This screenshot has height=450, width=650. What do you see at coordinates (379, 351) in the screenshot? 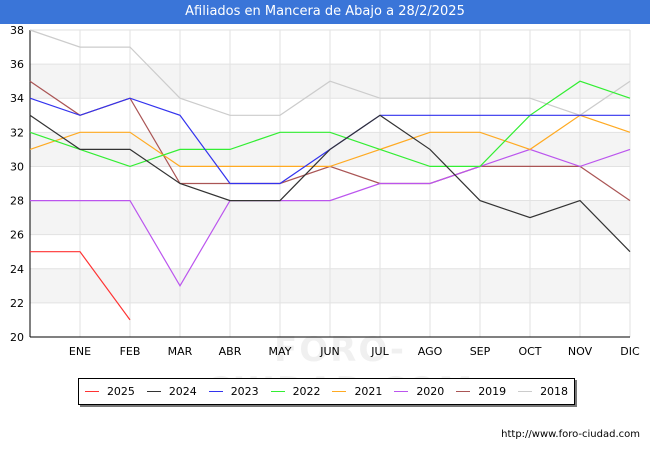
I see `x-tick-label: JUL` at bounding box center [379, 351].